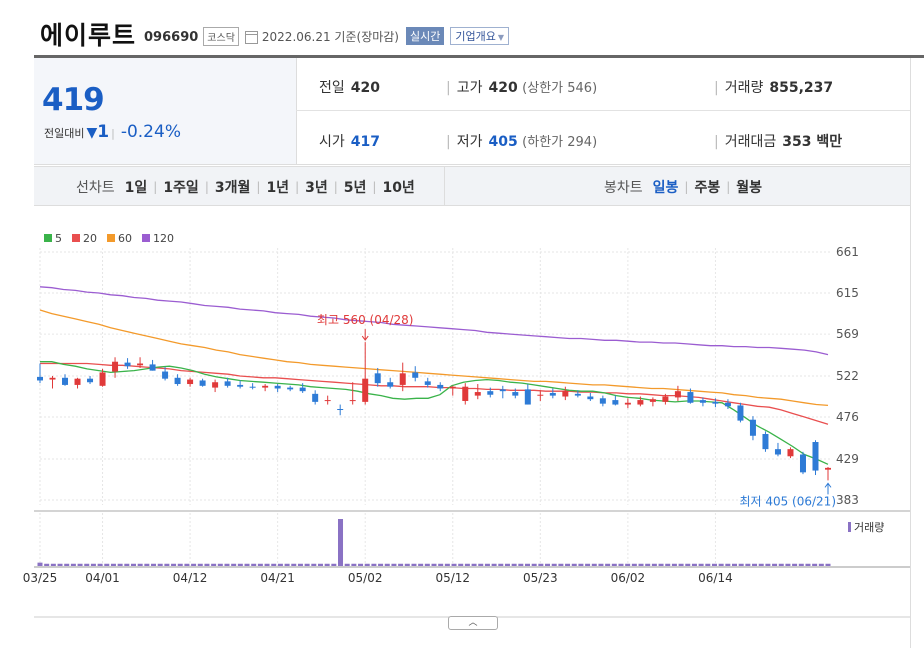  I want to click on line-period-tab-4: 3년, so click(316, 188).